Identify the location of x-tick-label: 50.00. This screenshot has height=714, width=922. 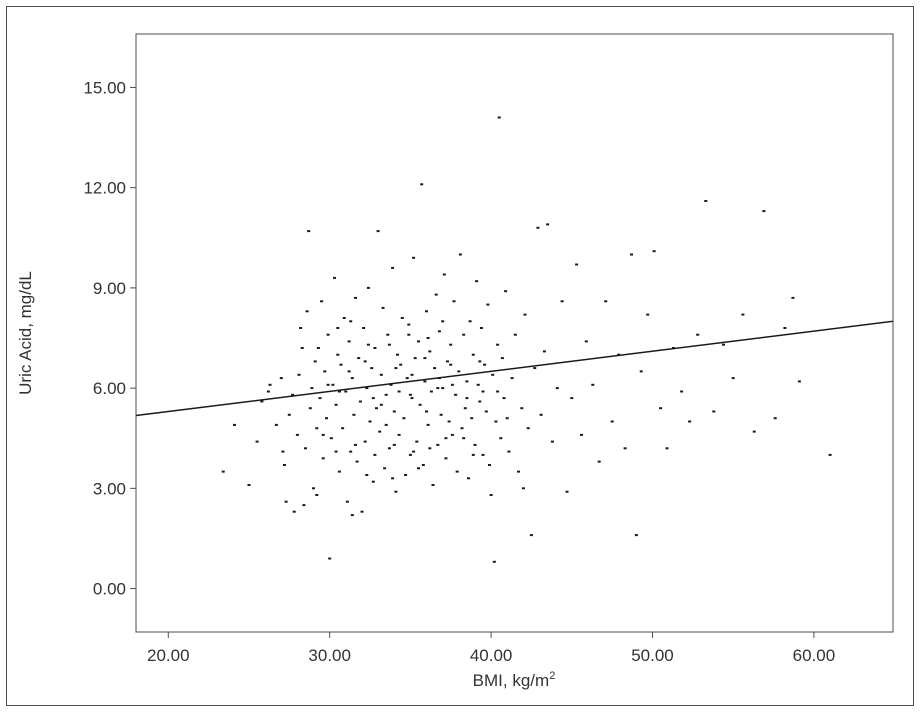
(652, 655).